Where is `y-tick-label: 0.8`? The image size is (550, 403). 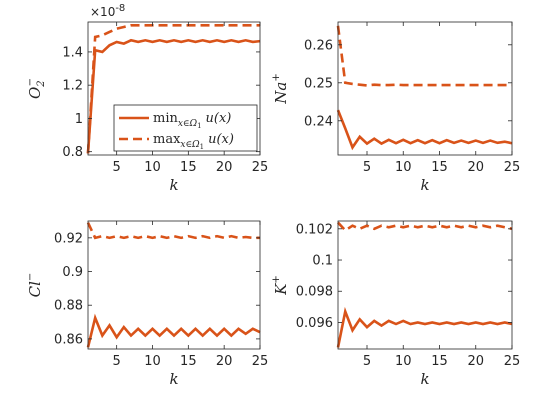
y-tick-label: 0.8 is located at coordinates (72, 152).